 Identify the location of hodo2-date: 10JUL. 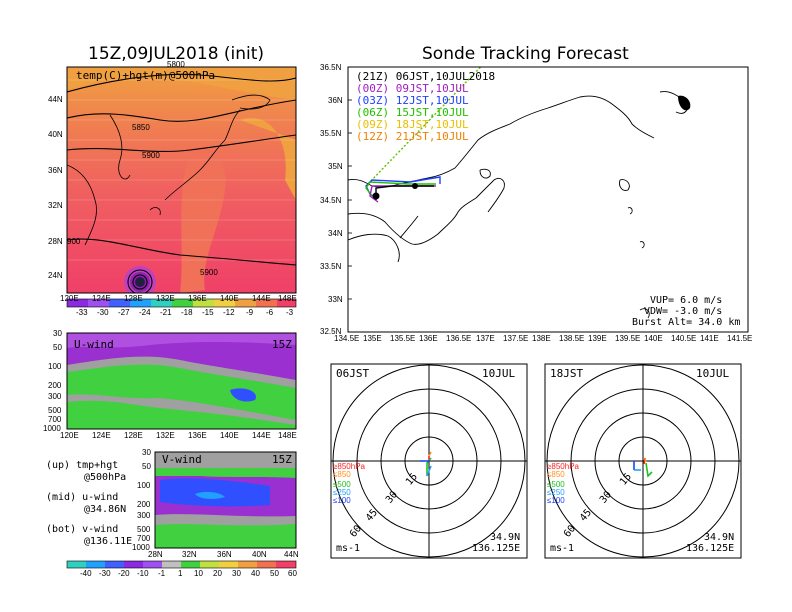
(713, 373).